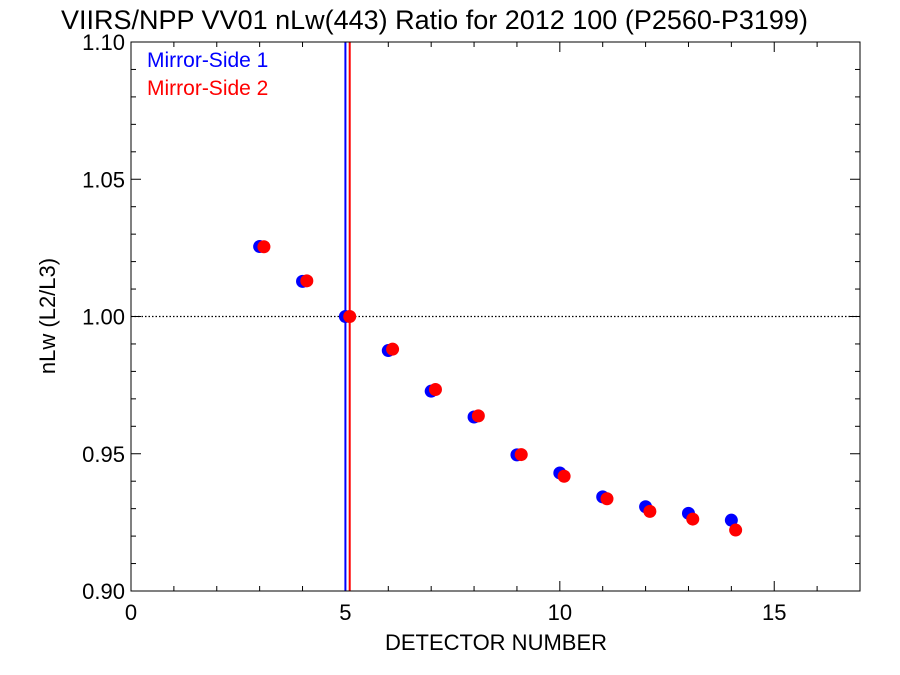 This screenshot has height=675, width=900. Describe the element at coordinates (207, 88) in the screenshot. I see `legend-entry-mirror-side-2: Mirror-Side 2` at that location.